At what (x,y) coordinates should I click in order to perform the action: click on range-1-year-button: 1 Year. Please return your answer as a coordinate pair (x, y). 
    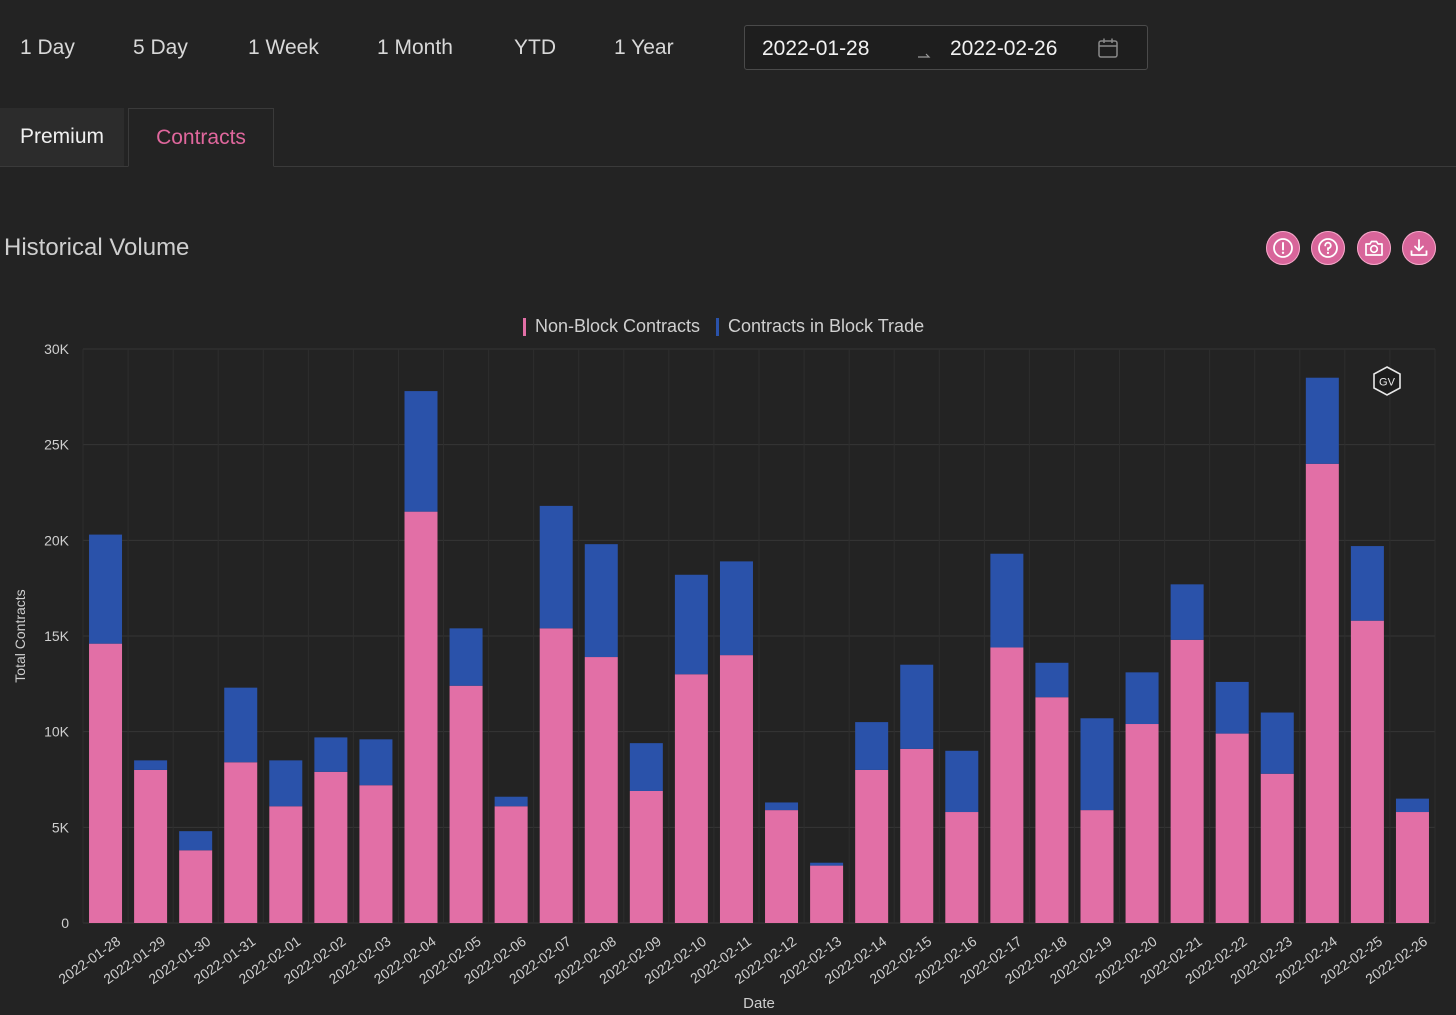
    Looking at the image, I should click on (644, 47).